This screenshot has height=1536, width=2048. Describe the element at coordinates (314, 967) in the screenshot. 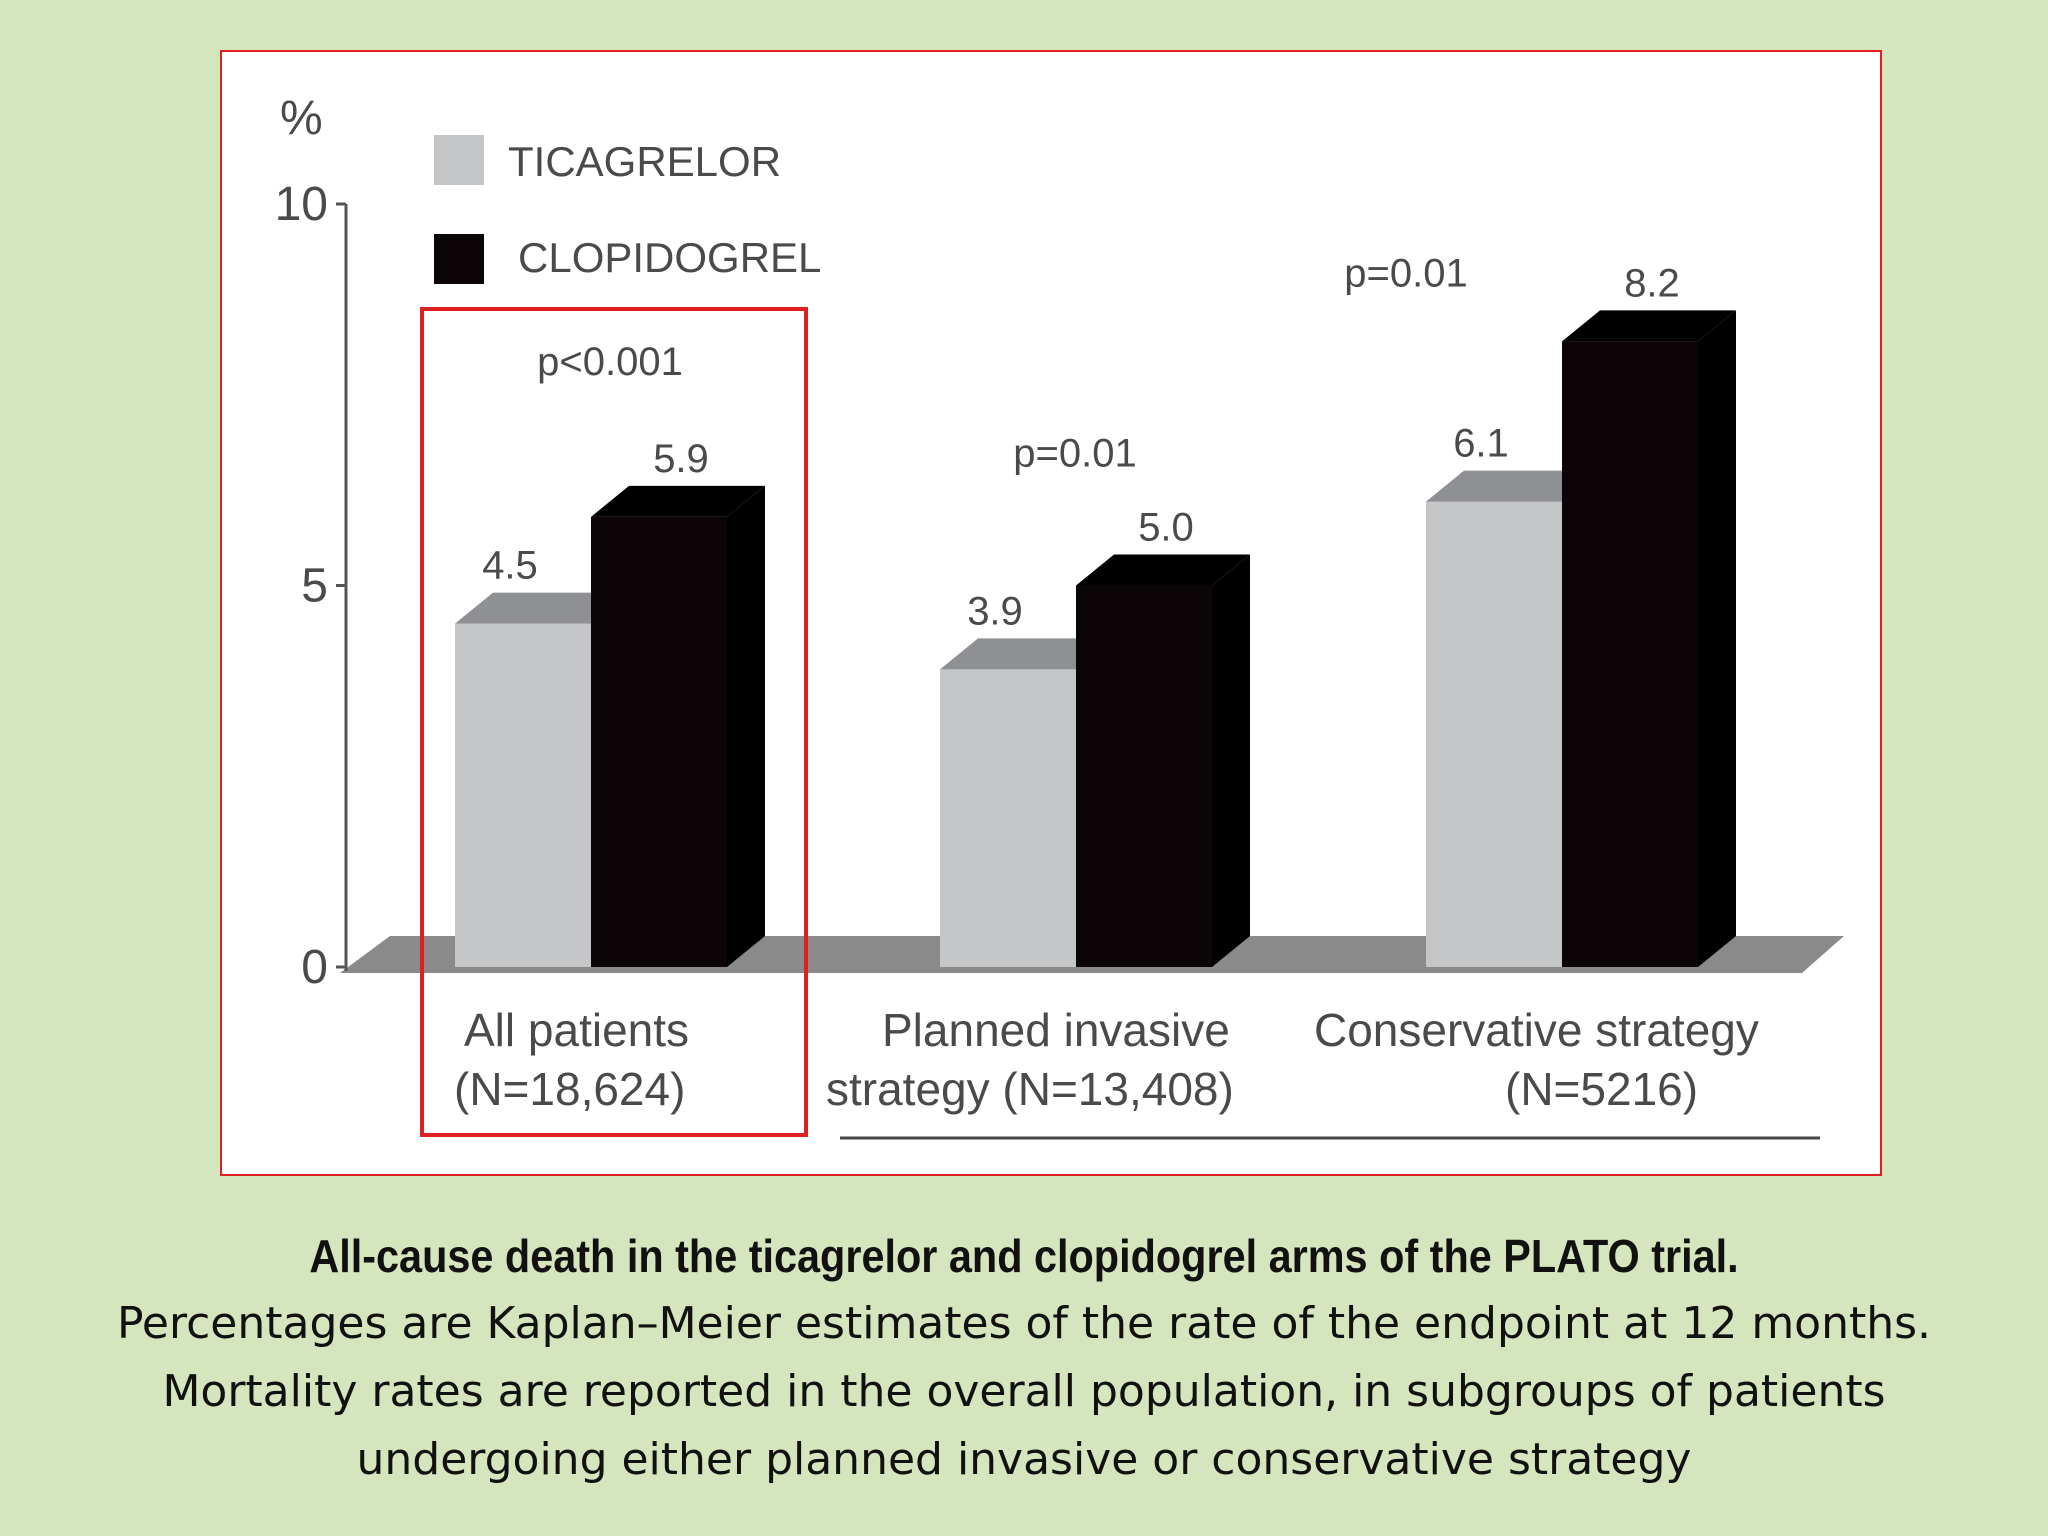

I see `y-tick-label: 0` at that location.